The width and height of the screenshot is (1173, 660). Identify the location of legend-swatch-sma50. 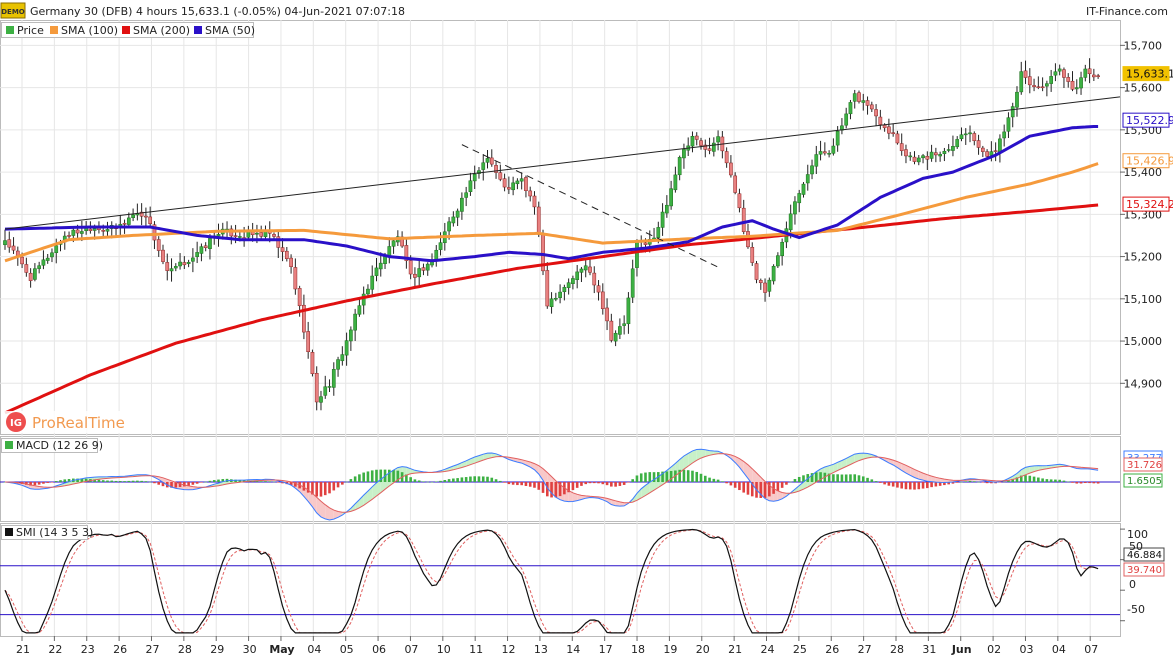
(198, 30).